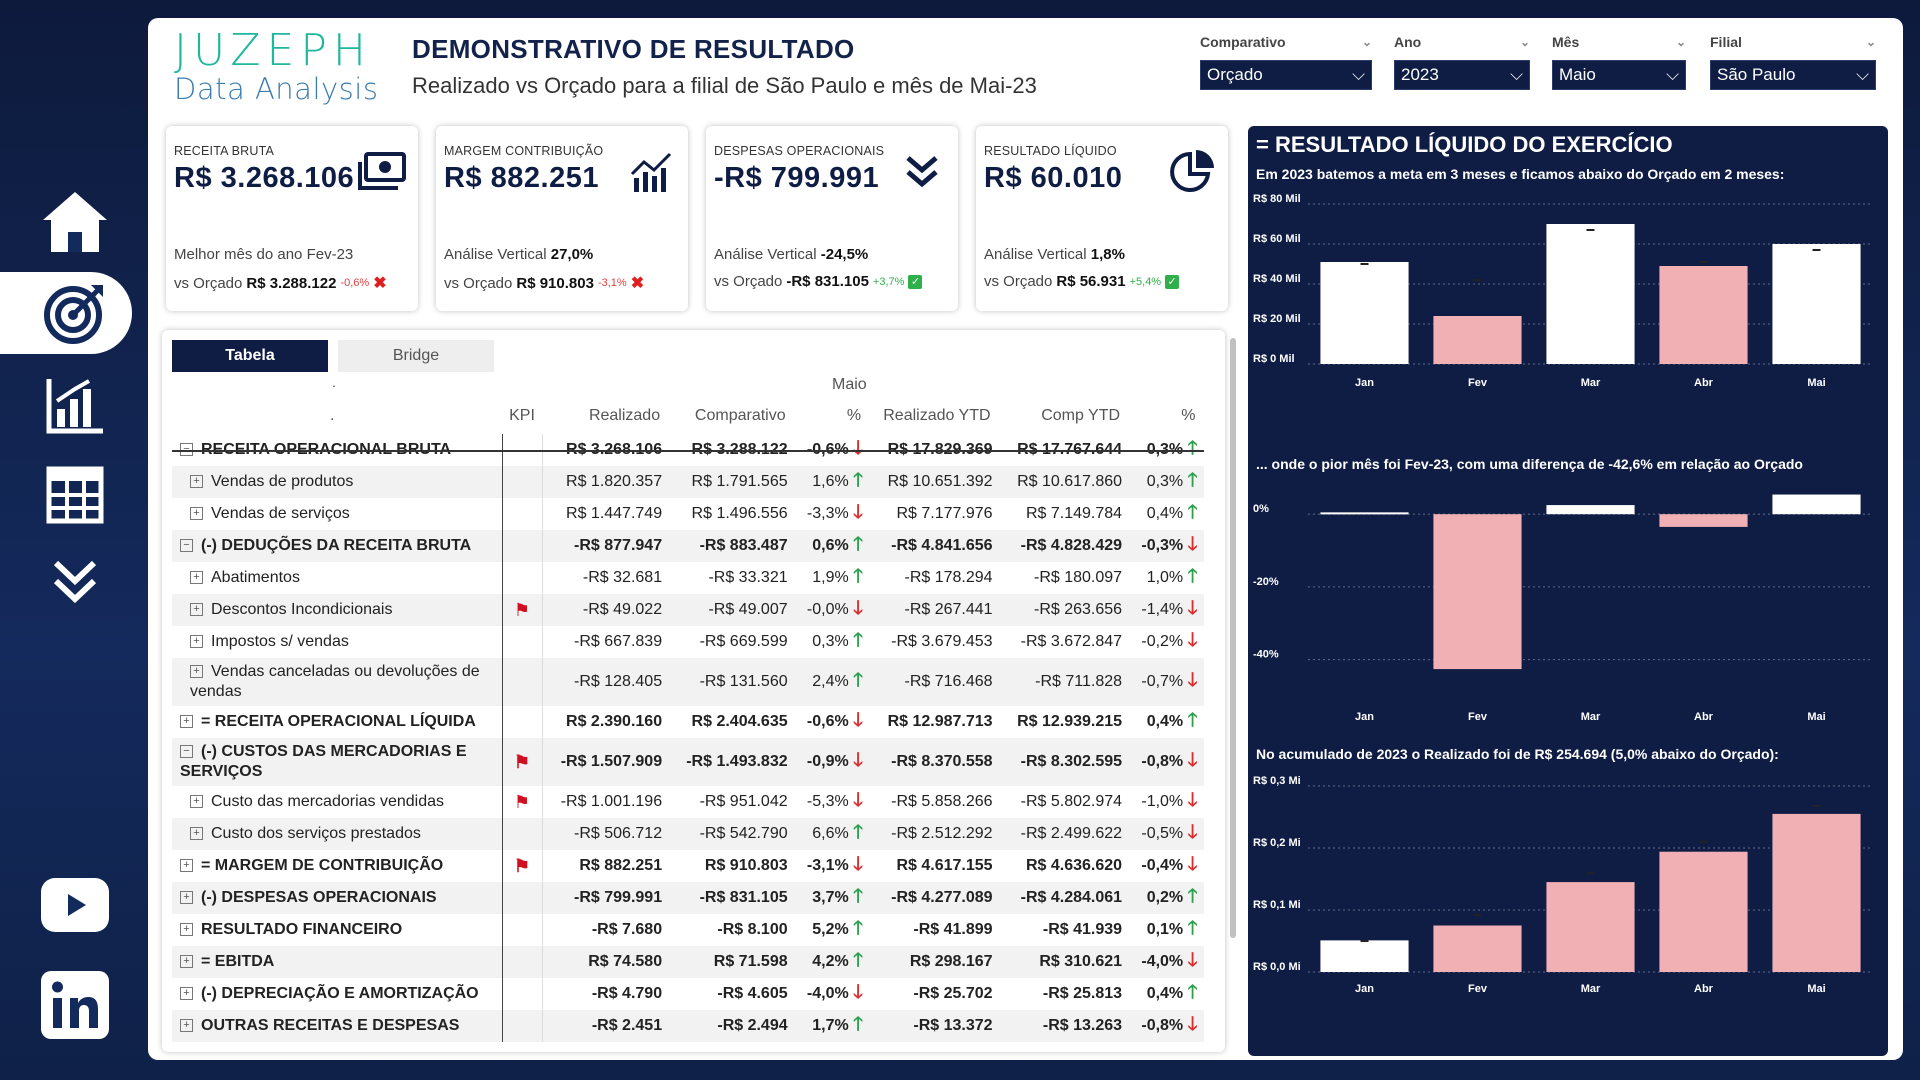 This screenshot has height=1080, width=1920. Describe the element at coordinates (1591, 989) in the screenshot. I see `x-tick-label: Mar` at that location.